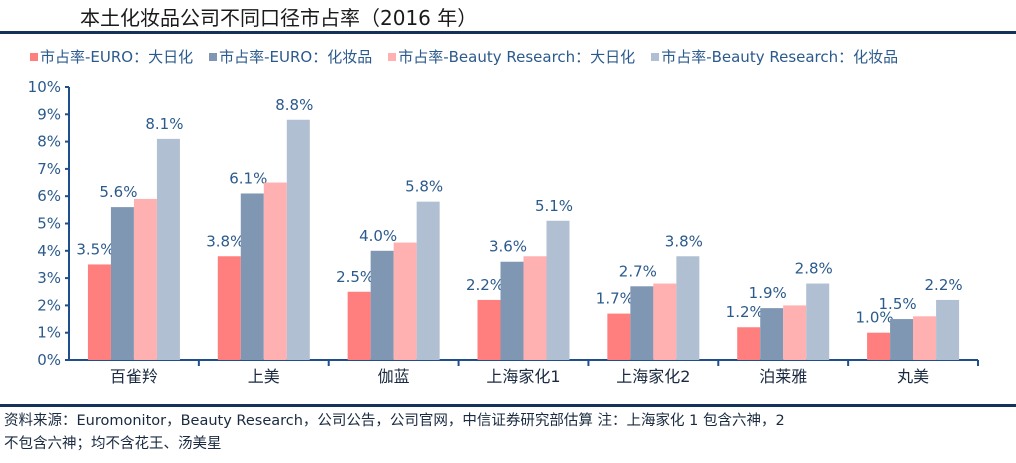 The height and width of the screenshot is (463, 1016). I want to click on y-tick-label: 0%, so click(49, 360).